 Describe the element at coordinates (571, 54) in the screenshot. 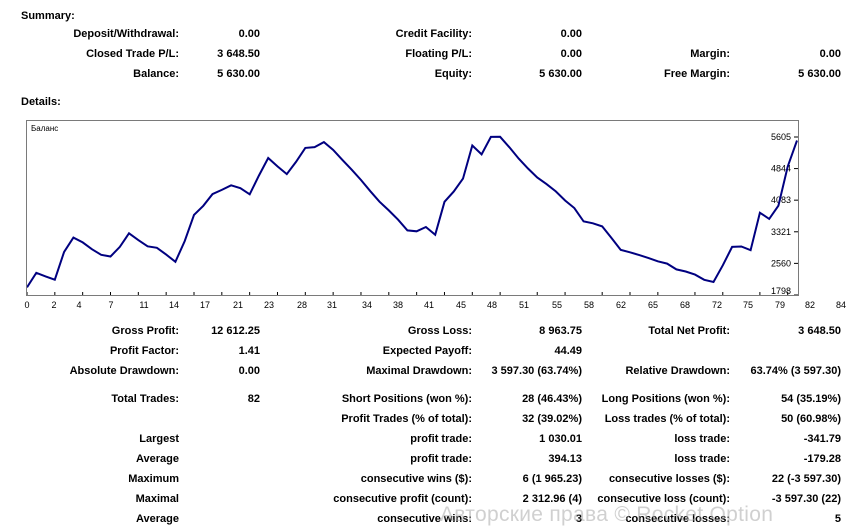

I see `floating-pl-value: 0.00` at that location.